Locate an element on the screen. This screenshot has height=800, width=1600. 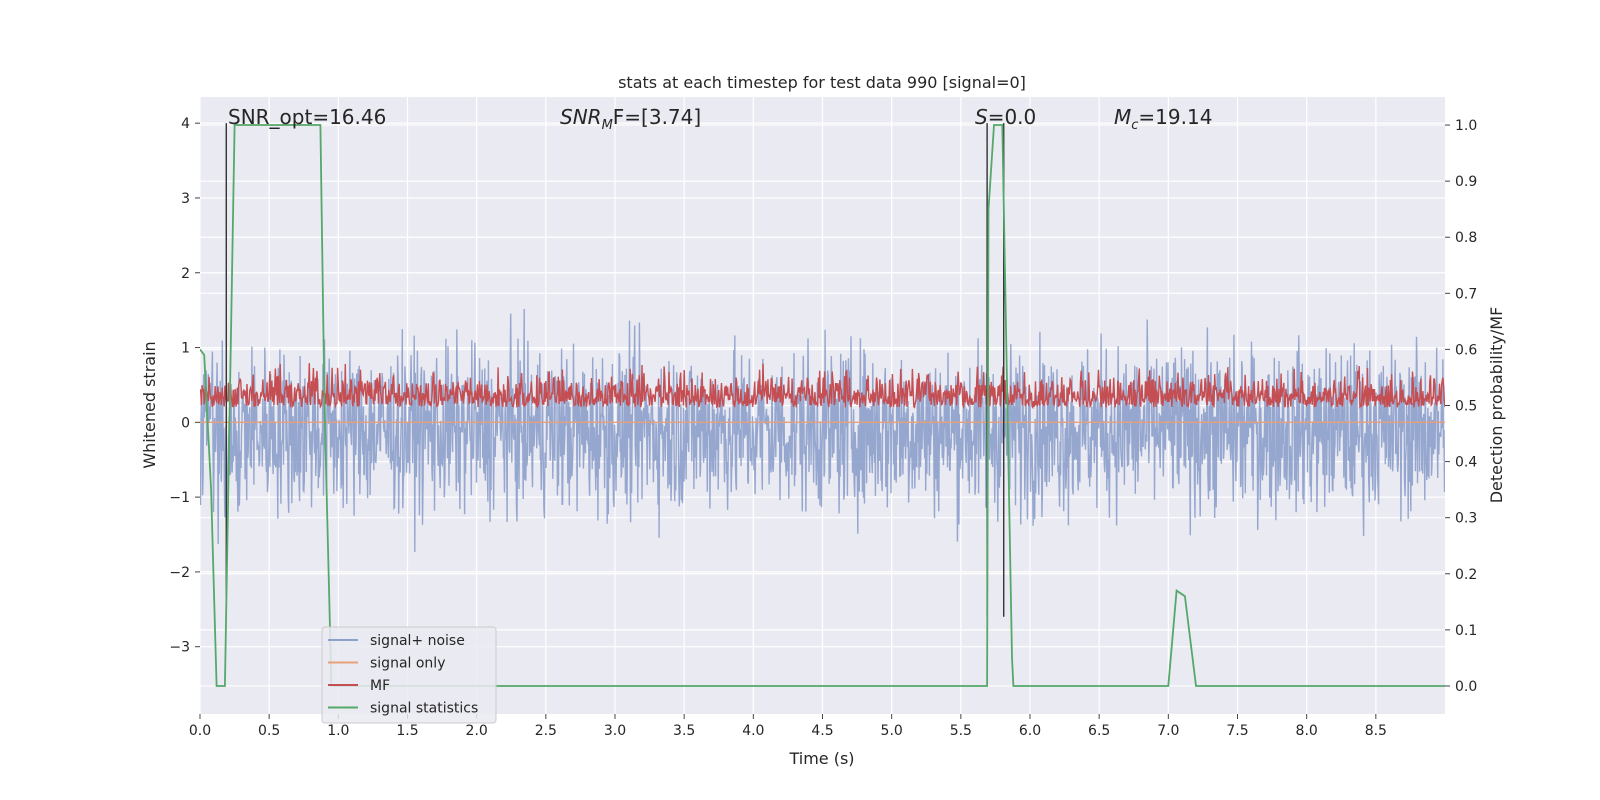
annotation-snr-mf-symbol: SNR is located at coordinates (581, 117).